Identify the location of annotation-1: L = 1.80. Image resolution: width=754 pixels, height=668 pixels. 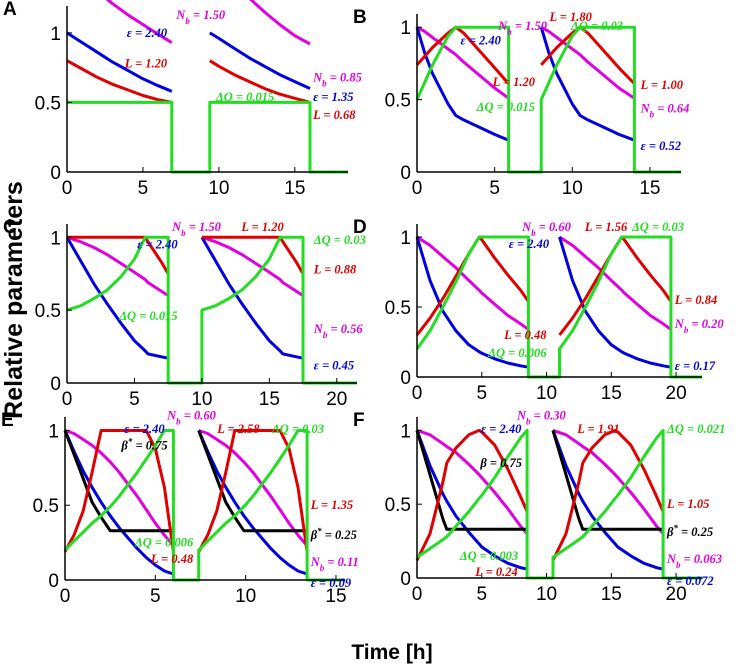
(570, 17).